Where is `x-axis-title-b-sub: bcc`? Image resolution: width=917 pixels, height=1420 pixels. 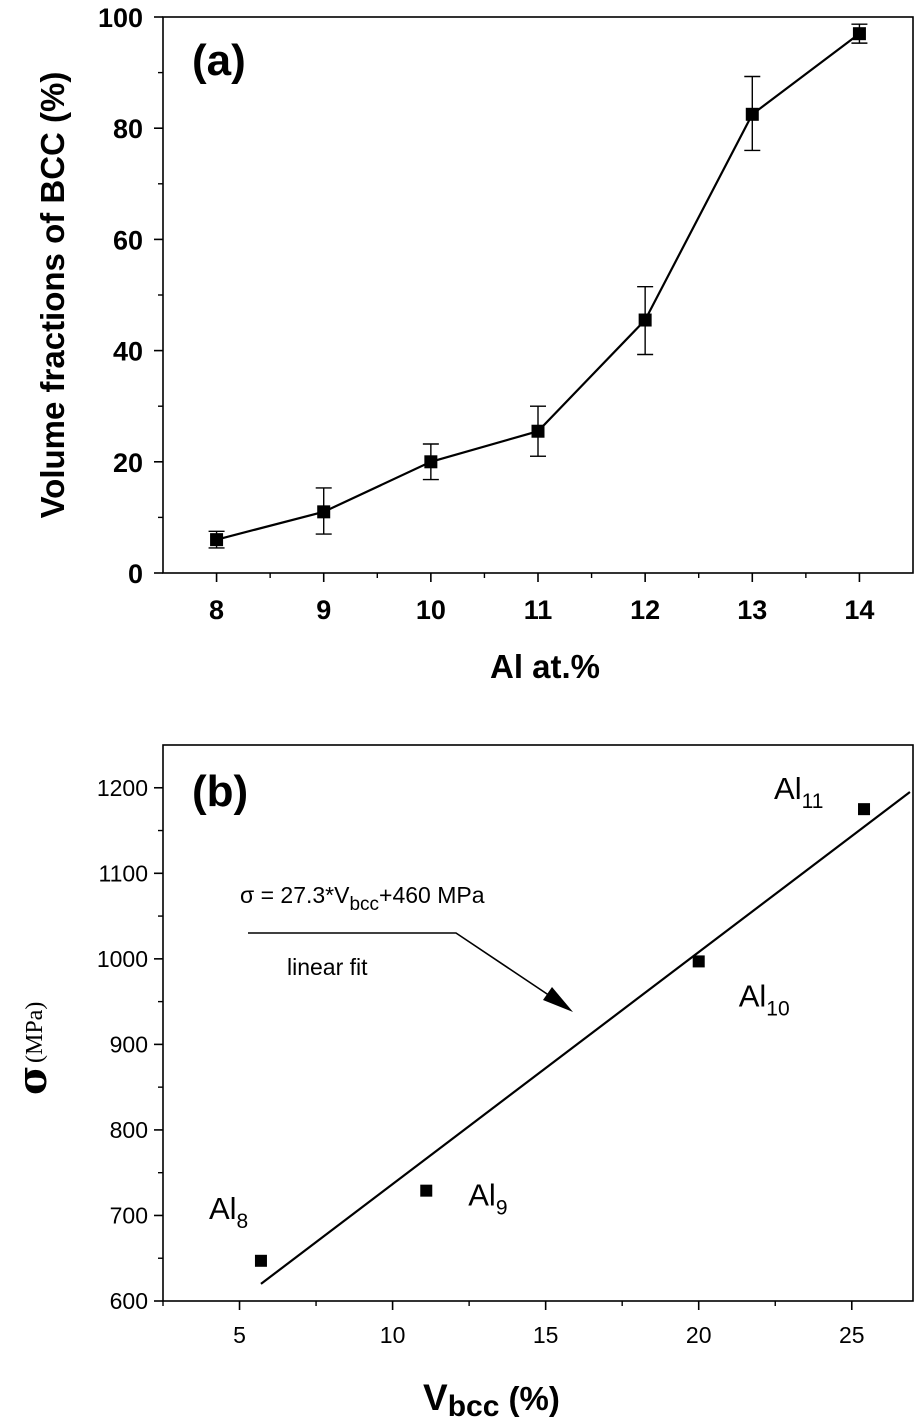 x-axis-title-b-sub: bcc is located at coordinates (474, 1405).